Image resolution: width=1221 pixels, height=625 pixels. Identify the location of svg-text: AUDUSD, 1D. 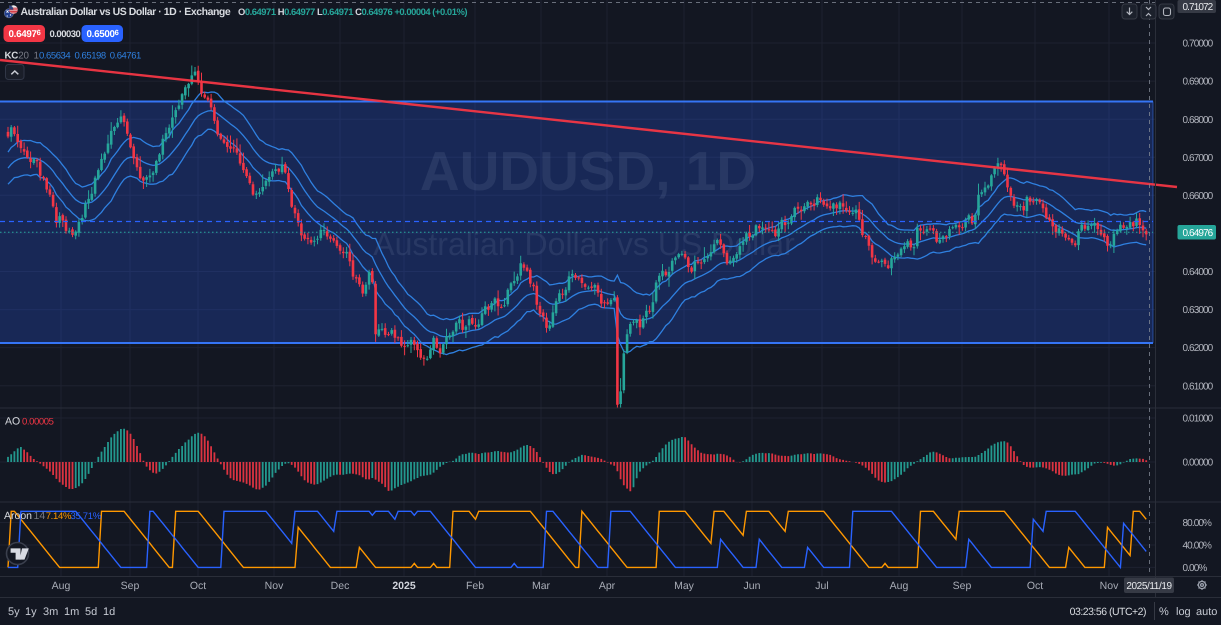
(588, 171).